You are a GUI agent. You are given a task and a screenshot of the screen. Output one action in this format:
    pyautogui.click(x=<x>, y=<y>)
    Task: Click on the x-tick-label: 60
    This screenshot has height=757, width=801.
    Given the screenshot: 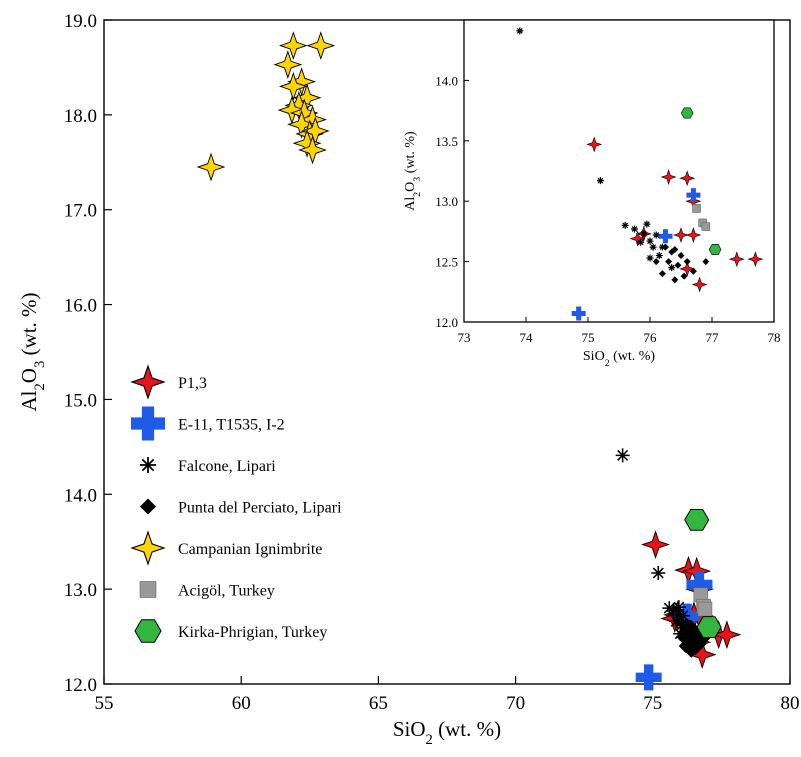 What is the action you would take?
    pyautogui.click(x=241, y=703)
    